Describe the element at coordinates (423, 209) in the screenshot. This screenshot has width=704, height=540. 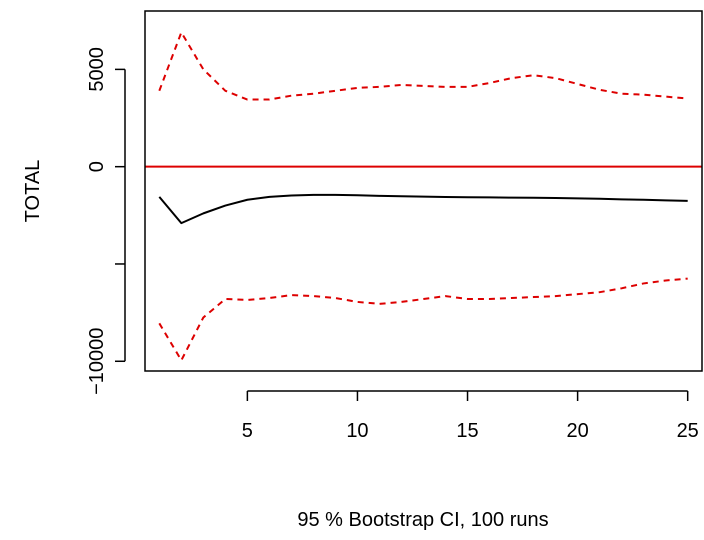
I see `series-line-estimate` at that location.